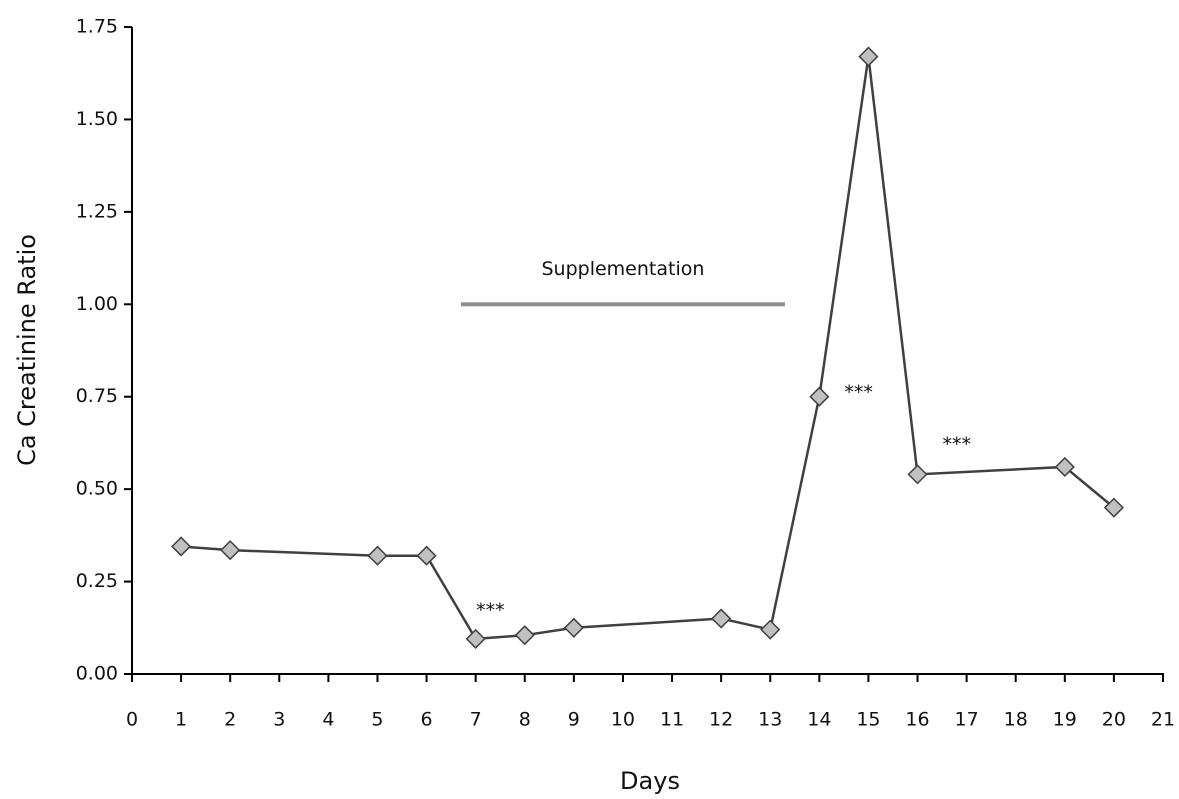 This screenshot has height=799, width=1179. Describe the element at coordinates (721, 720) in the screenshot. I see `x-tick-label: 12` at that location.